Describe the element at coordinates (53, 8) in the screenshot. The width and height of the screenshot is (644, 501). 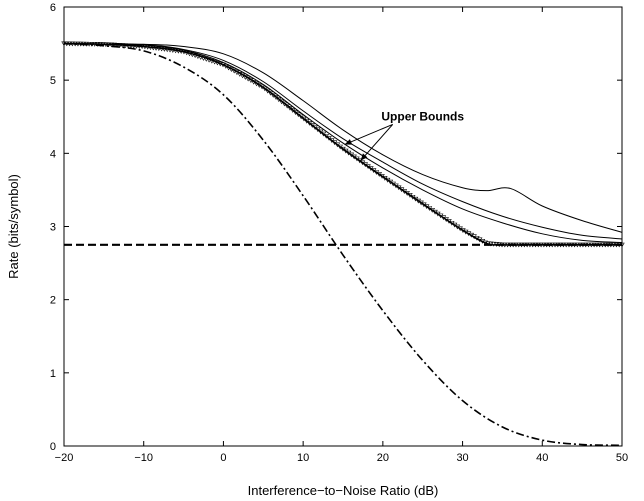
I see `y-tick-label-6: 6` at that location.